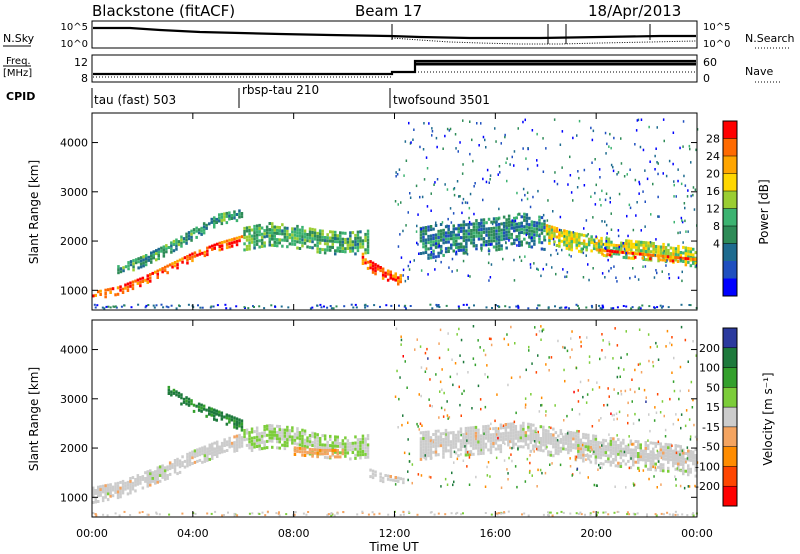 The width and height of the screenshot is (800, 554). What do you see at coordinates (74, 241) in the screenshot?
I see `y-tick-label: 2000` at bounding box center [74, 241].